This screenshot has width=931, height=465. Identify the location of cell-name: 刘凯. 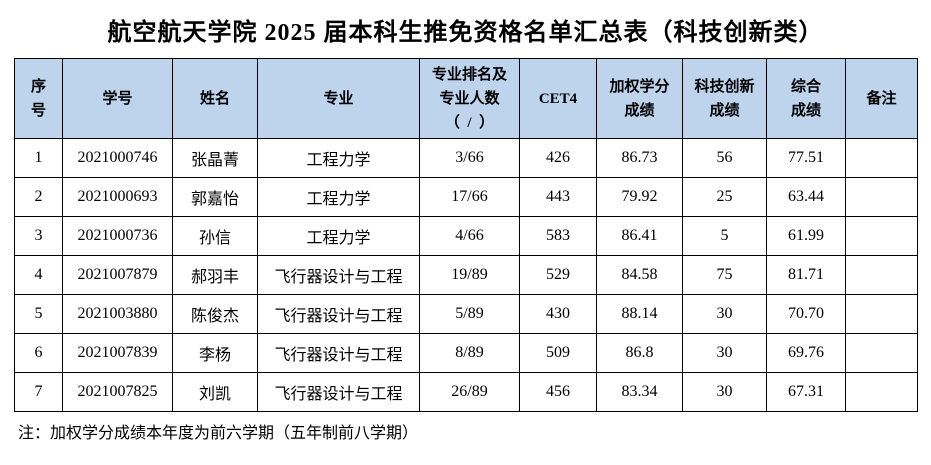
(215, 392).